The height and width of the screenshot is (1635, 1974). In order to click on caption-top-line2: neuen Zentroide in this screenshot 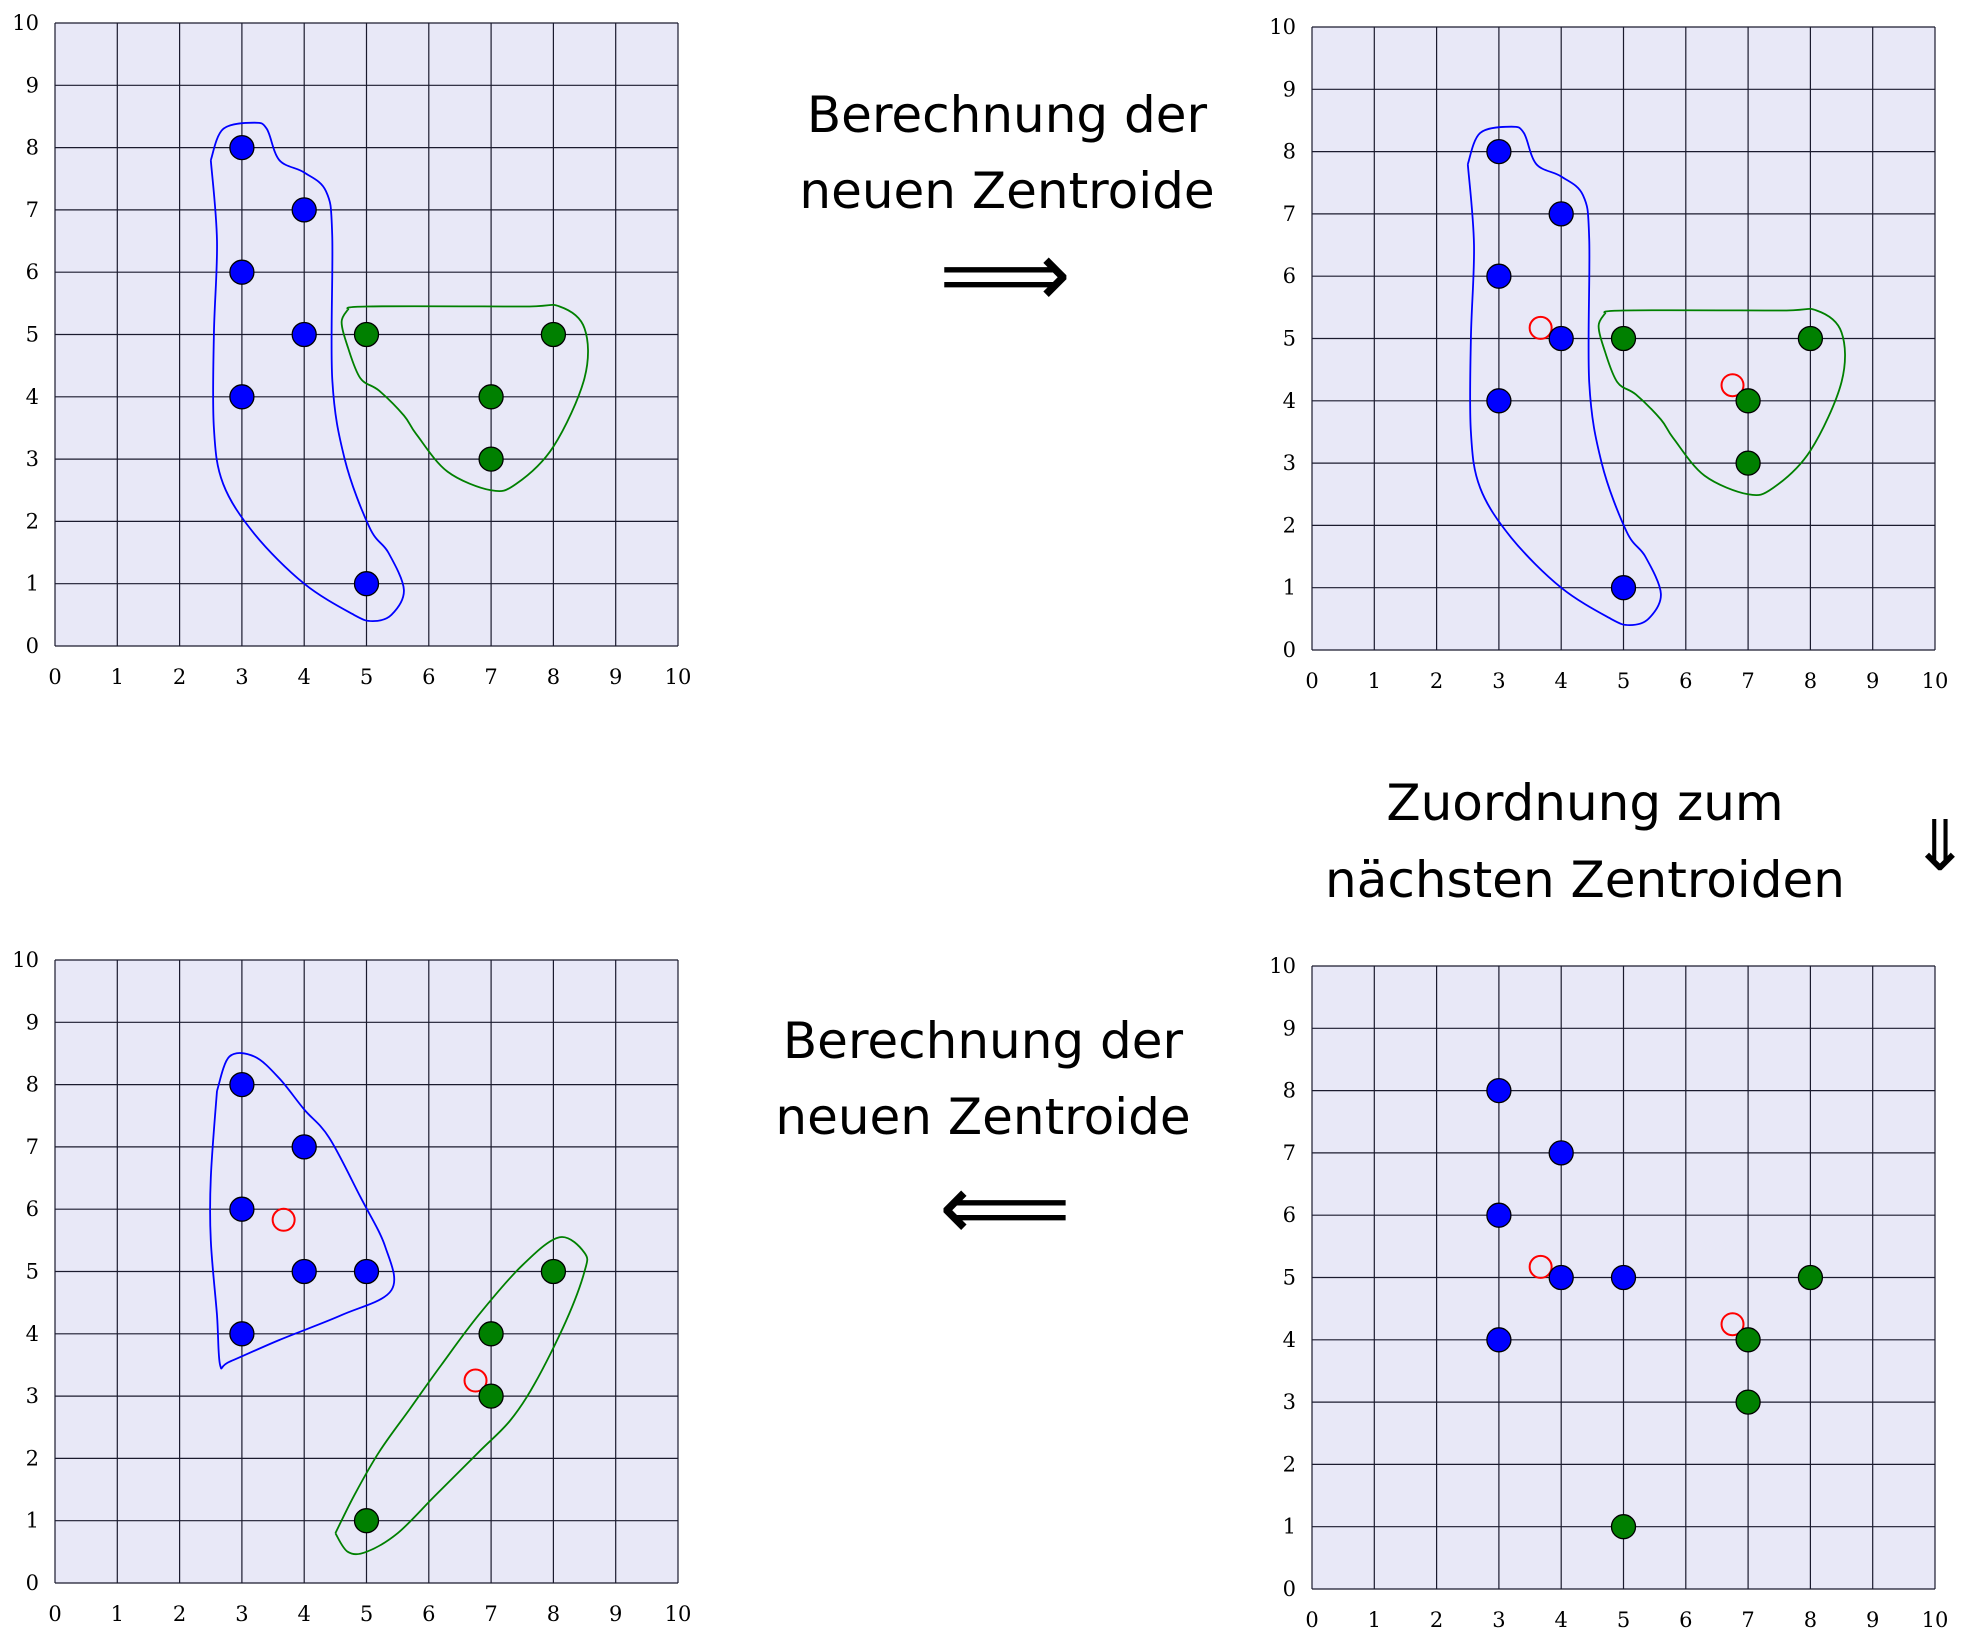, I will do `click(1006, 191)`.